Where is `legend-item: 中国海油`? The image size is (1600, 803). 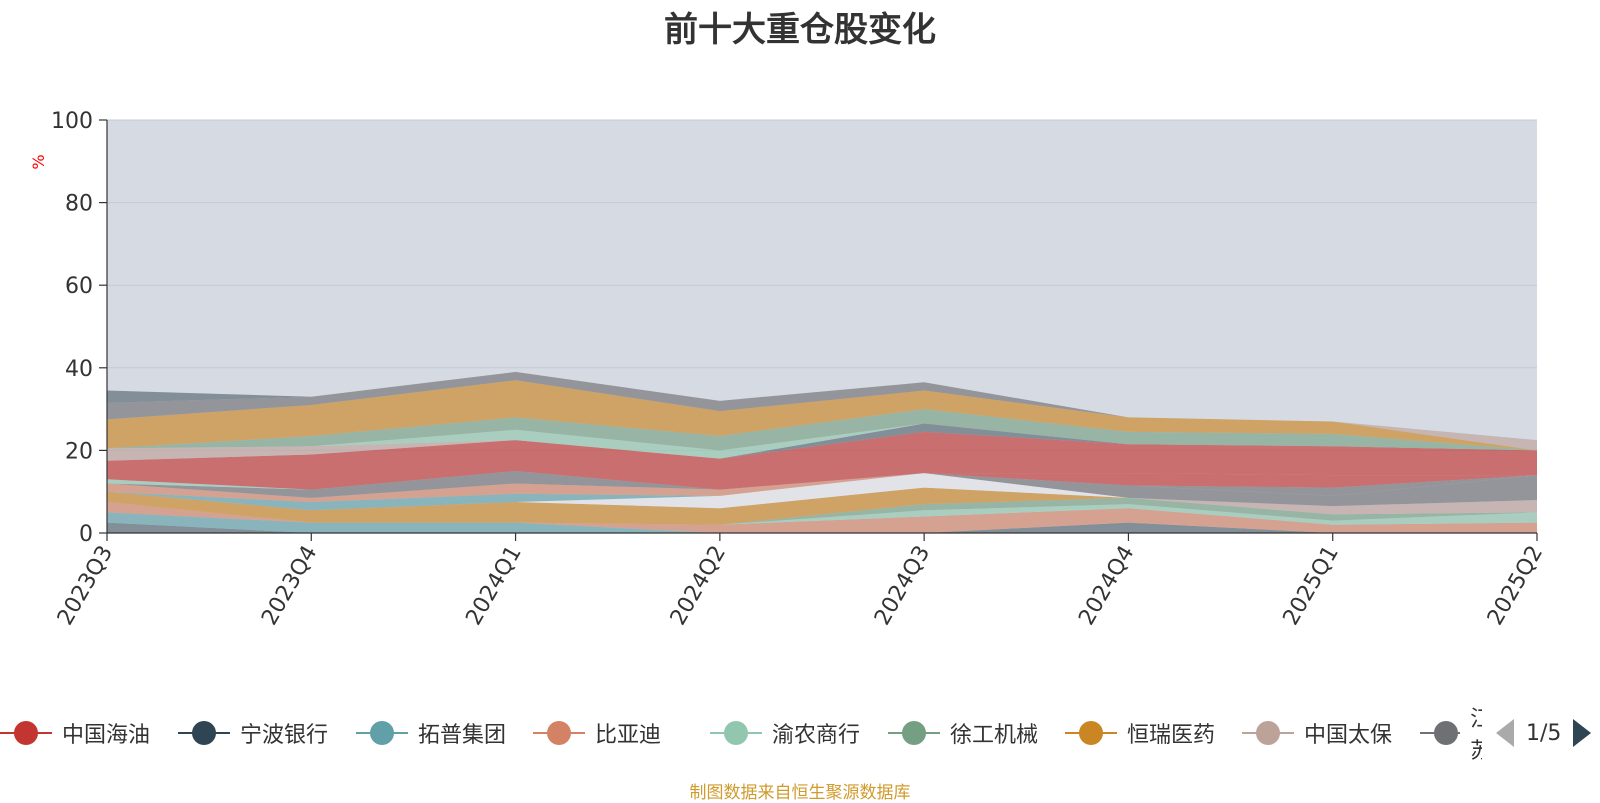
legend-item: 中国海油 is located at coordinates (75, 733).